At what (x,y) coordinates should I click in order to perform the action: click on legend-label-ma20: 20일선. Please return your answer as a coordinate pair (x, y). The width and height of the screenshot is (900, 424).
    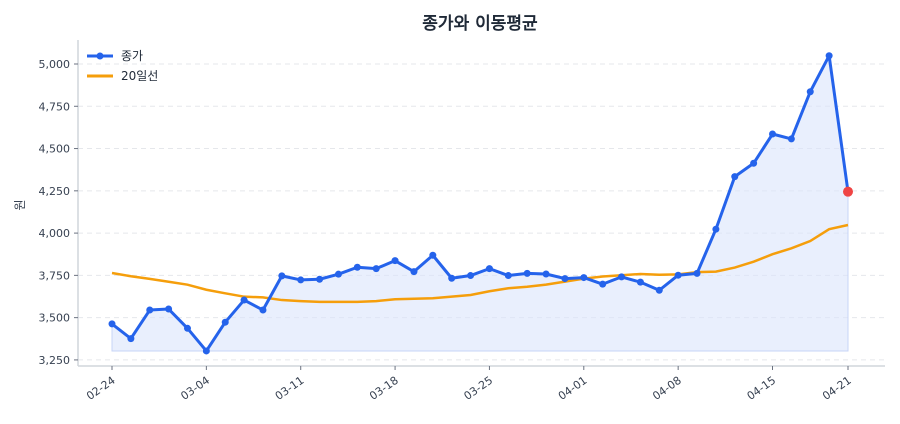
    Looking at the image, I should click on (139, 76).